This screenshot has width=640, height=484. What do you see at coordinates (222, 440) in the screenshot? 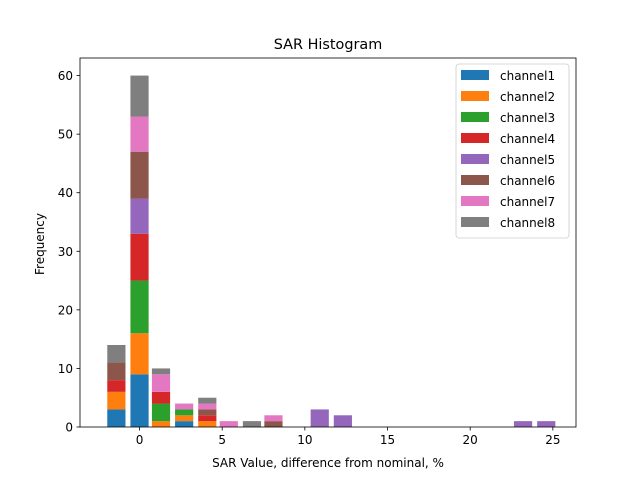
I see `x-tick-label: 5` at bounding box center [222, 440].